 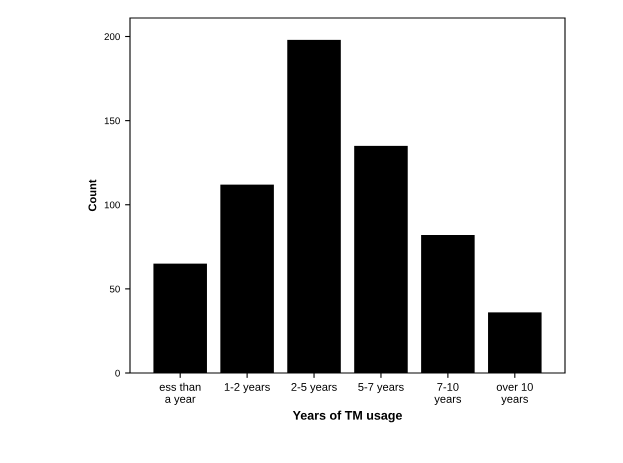 What do you see at coordinates (92, 196) in the screenshot?
I see `y-axis-title: Count` at bounding box center [92, 196].